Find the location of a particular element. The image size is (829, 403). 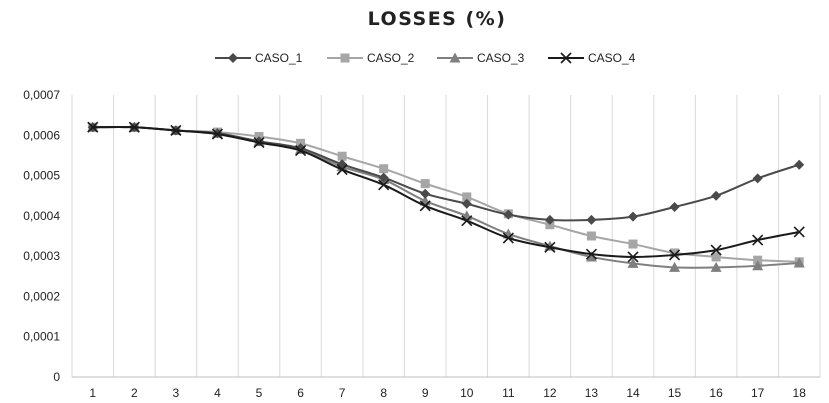

legend-label: CASO_4 is located at coordinates (612, 58).